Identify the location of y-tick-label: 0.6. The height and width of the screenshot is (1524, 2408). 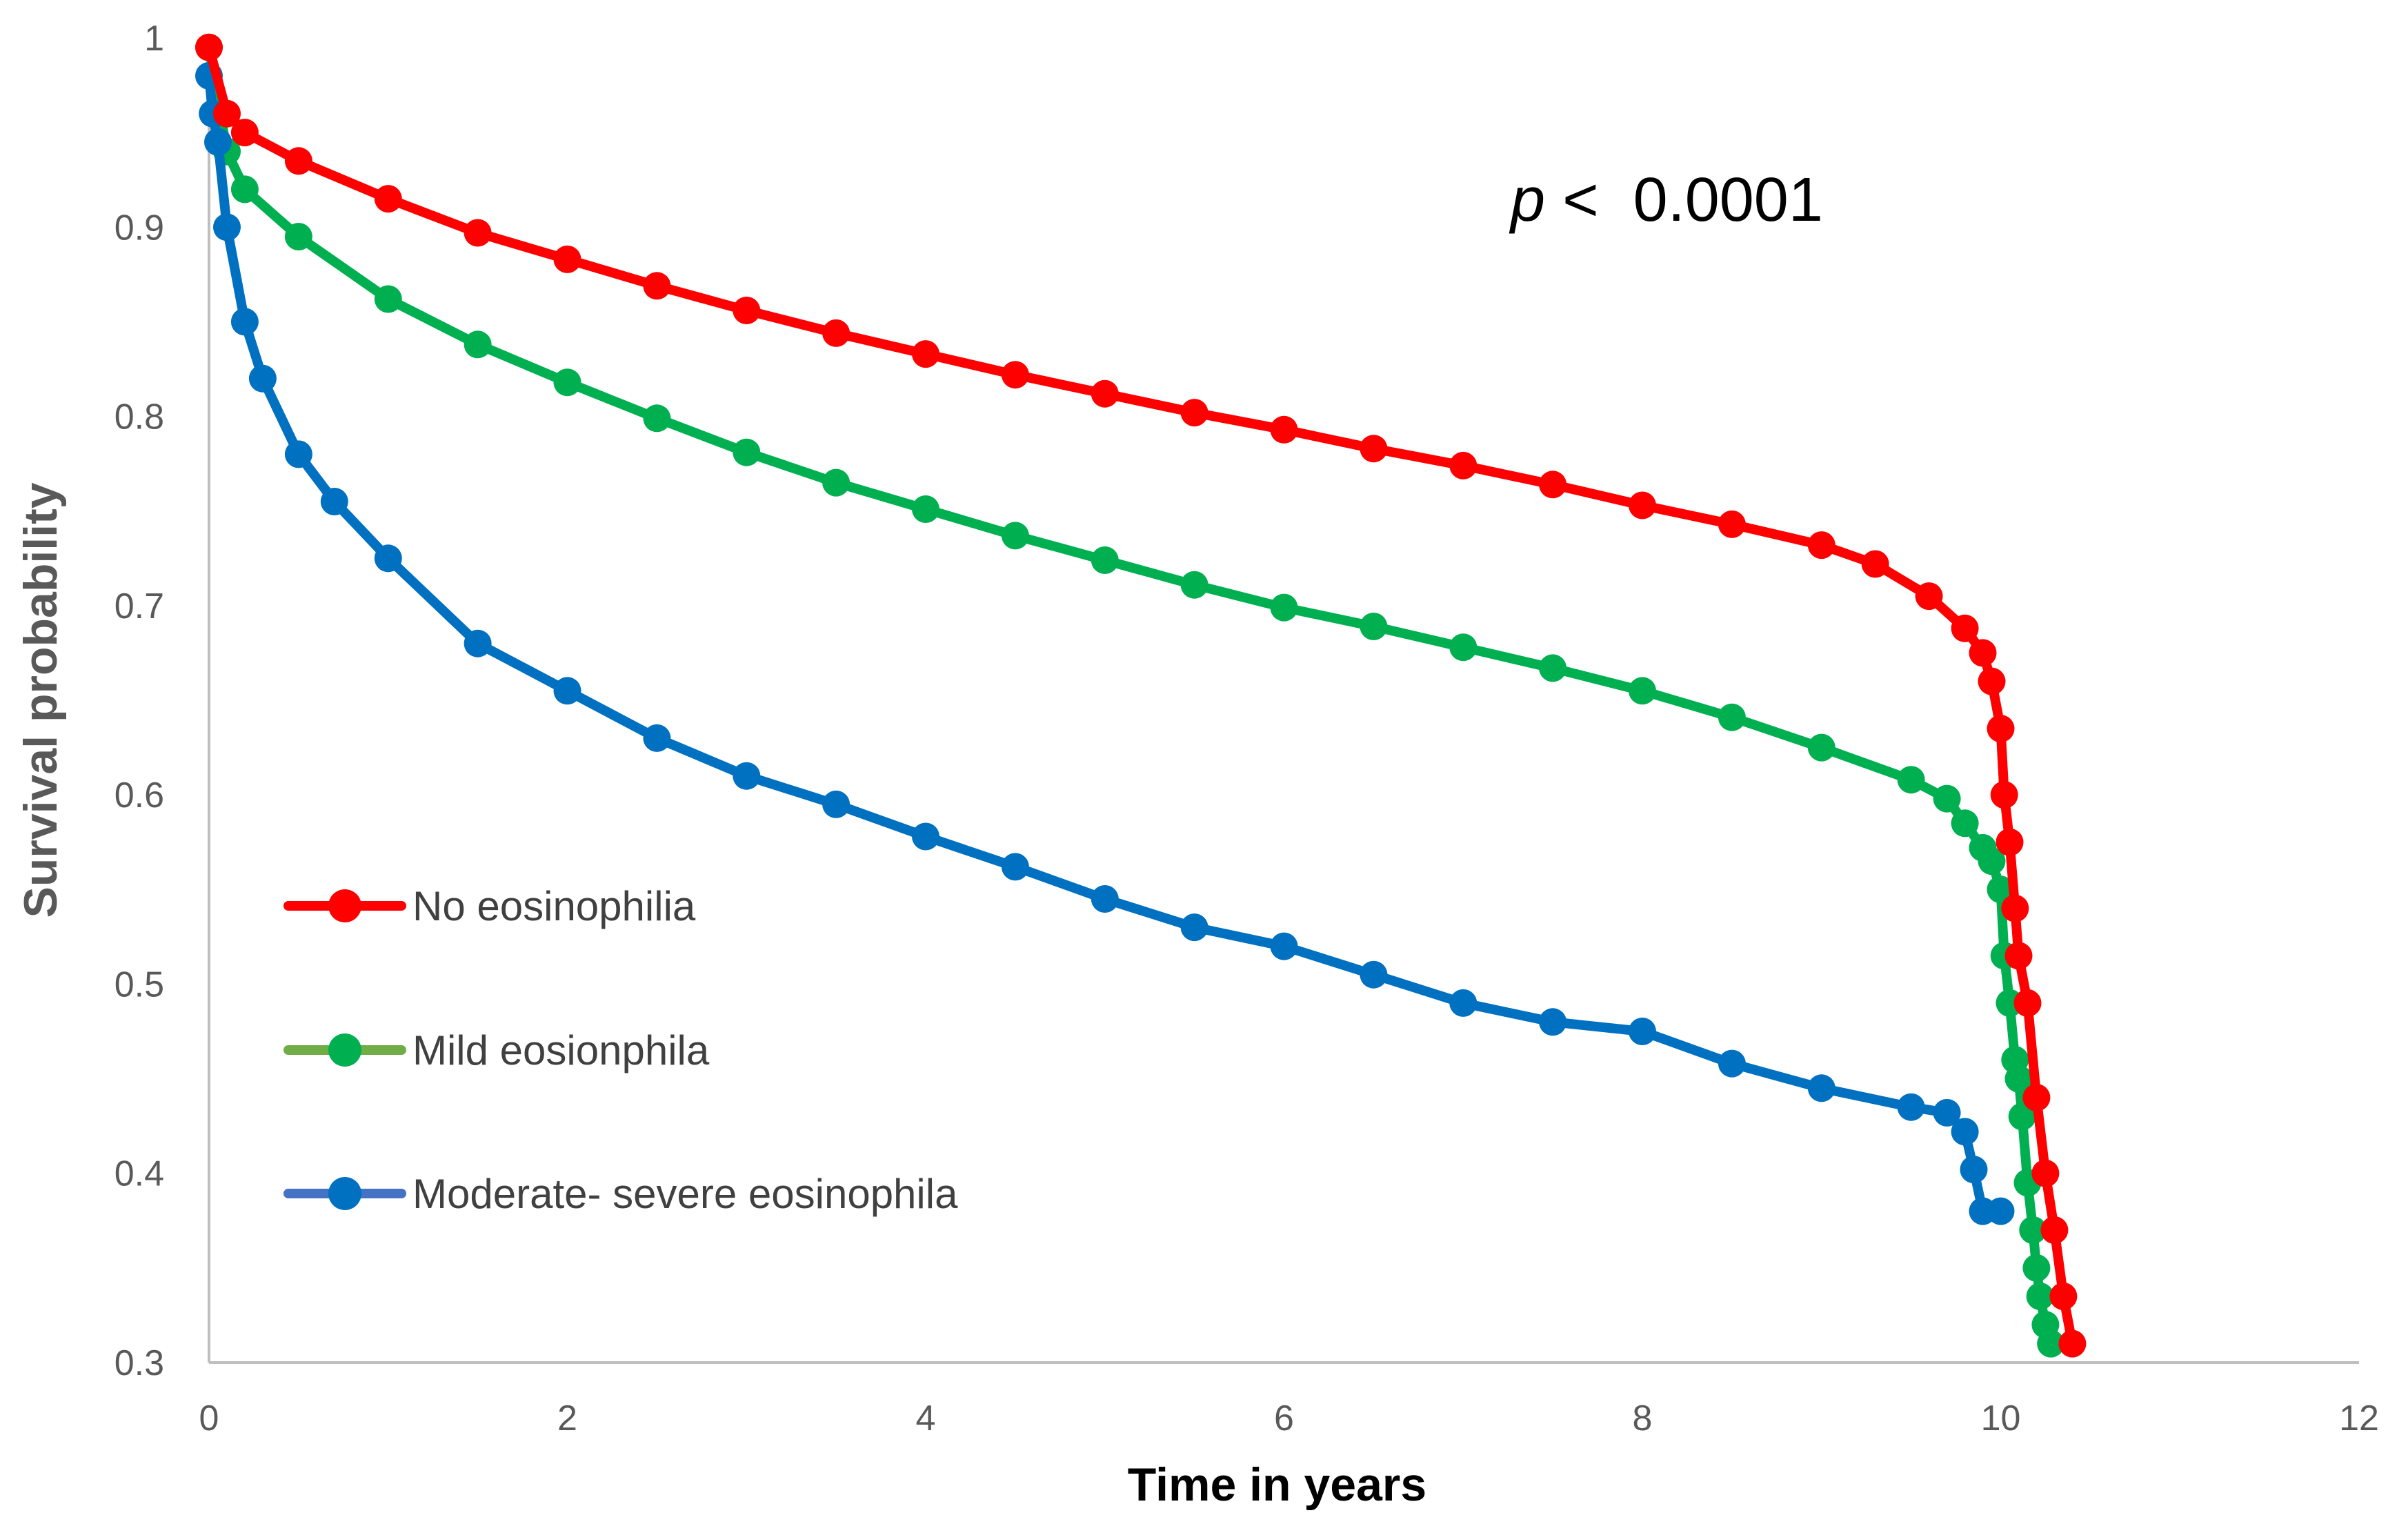
(140, 795).